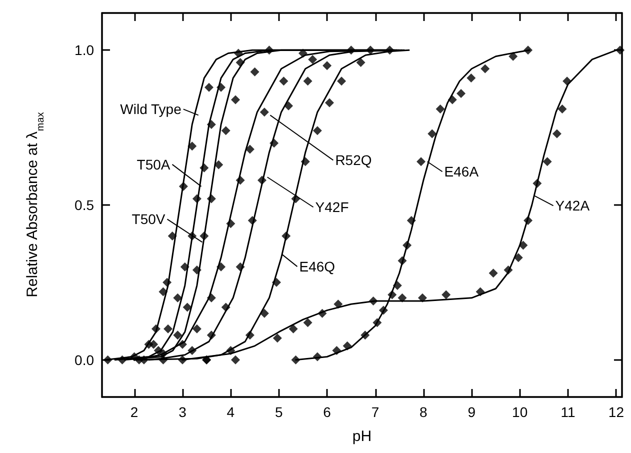  What do you see at coordinates (375, 412) in the screenshot?
I see `x-tick-label: 7` at bounding box center [375, 412].